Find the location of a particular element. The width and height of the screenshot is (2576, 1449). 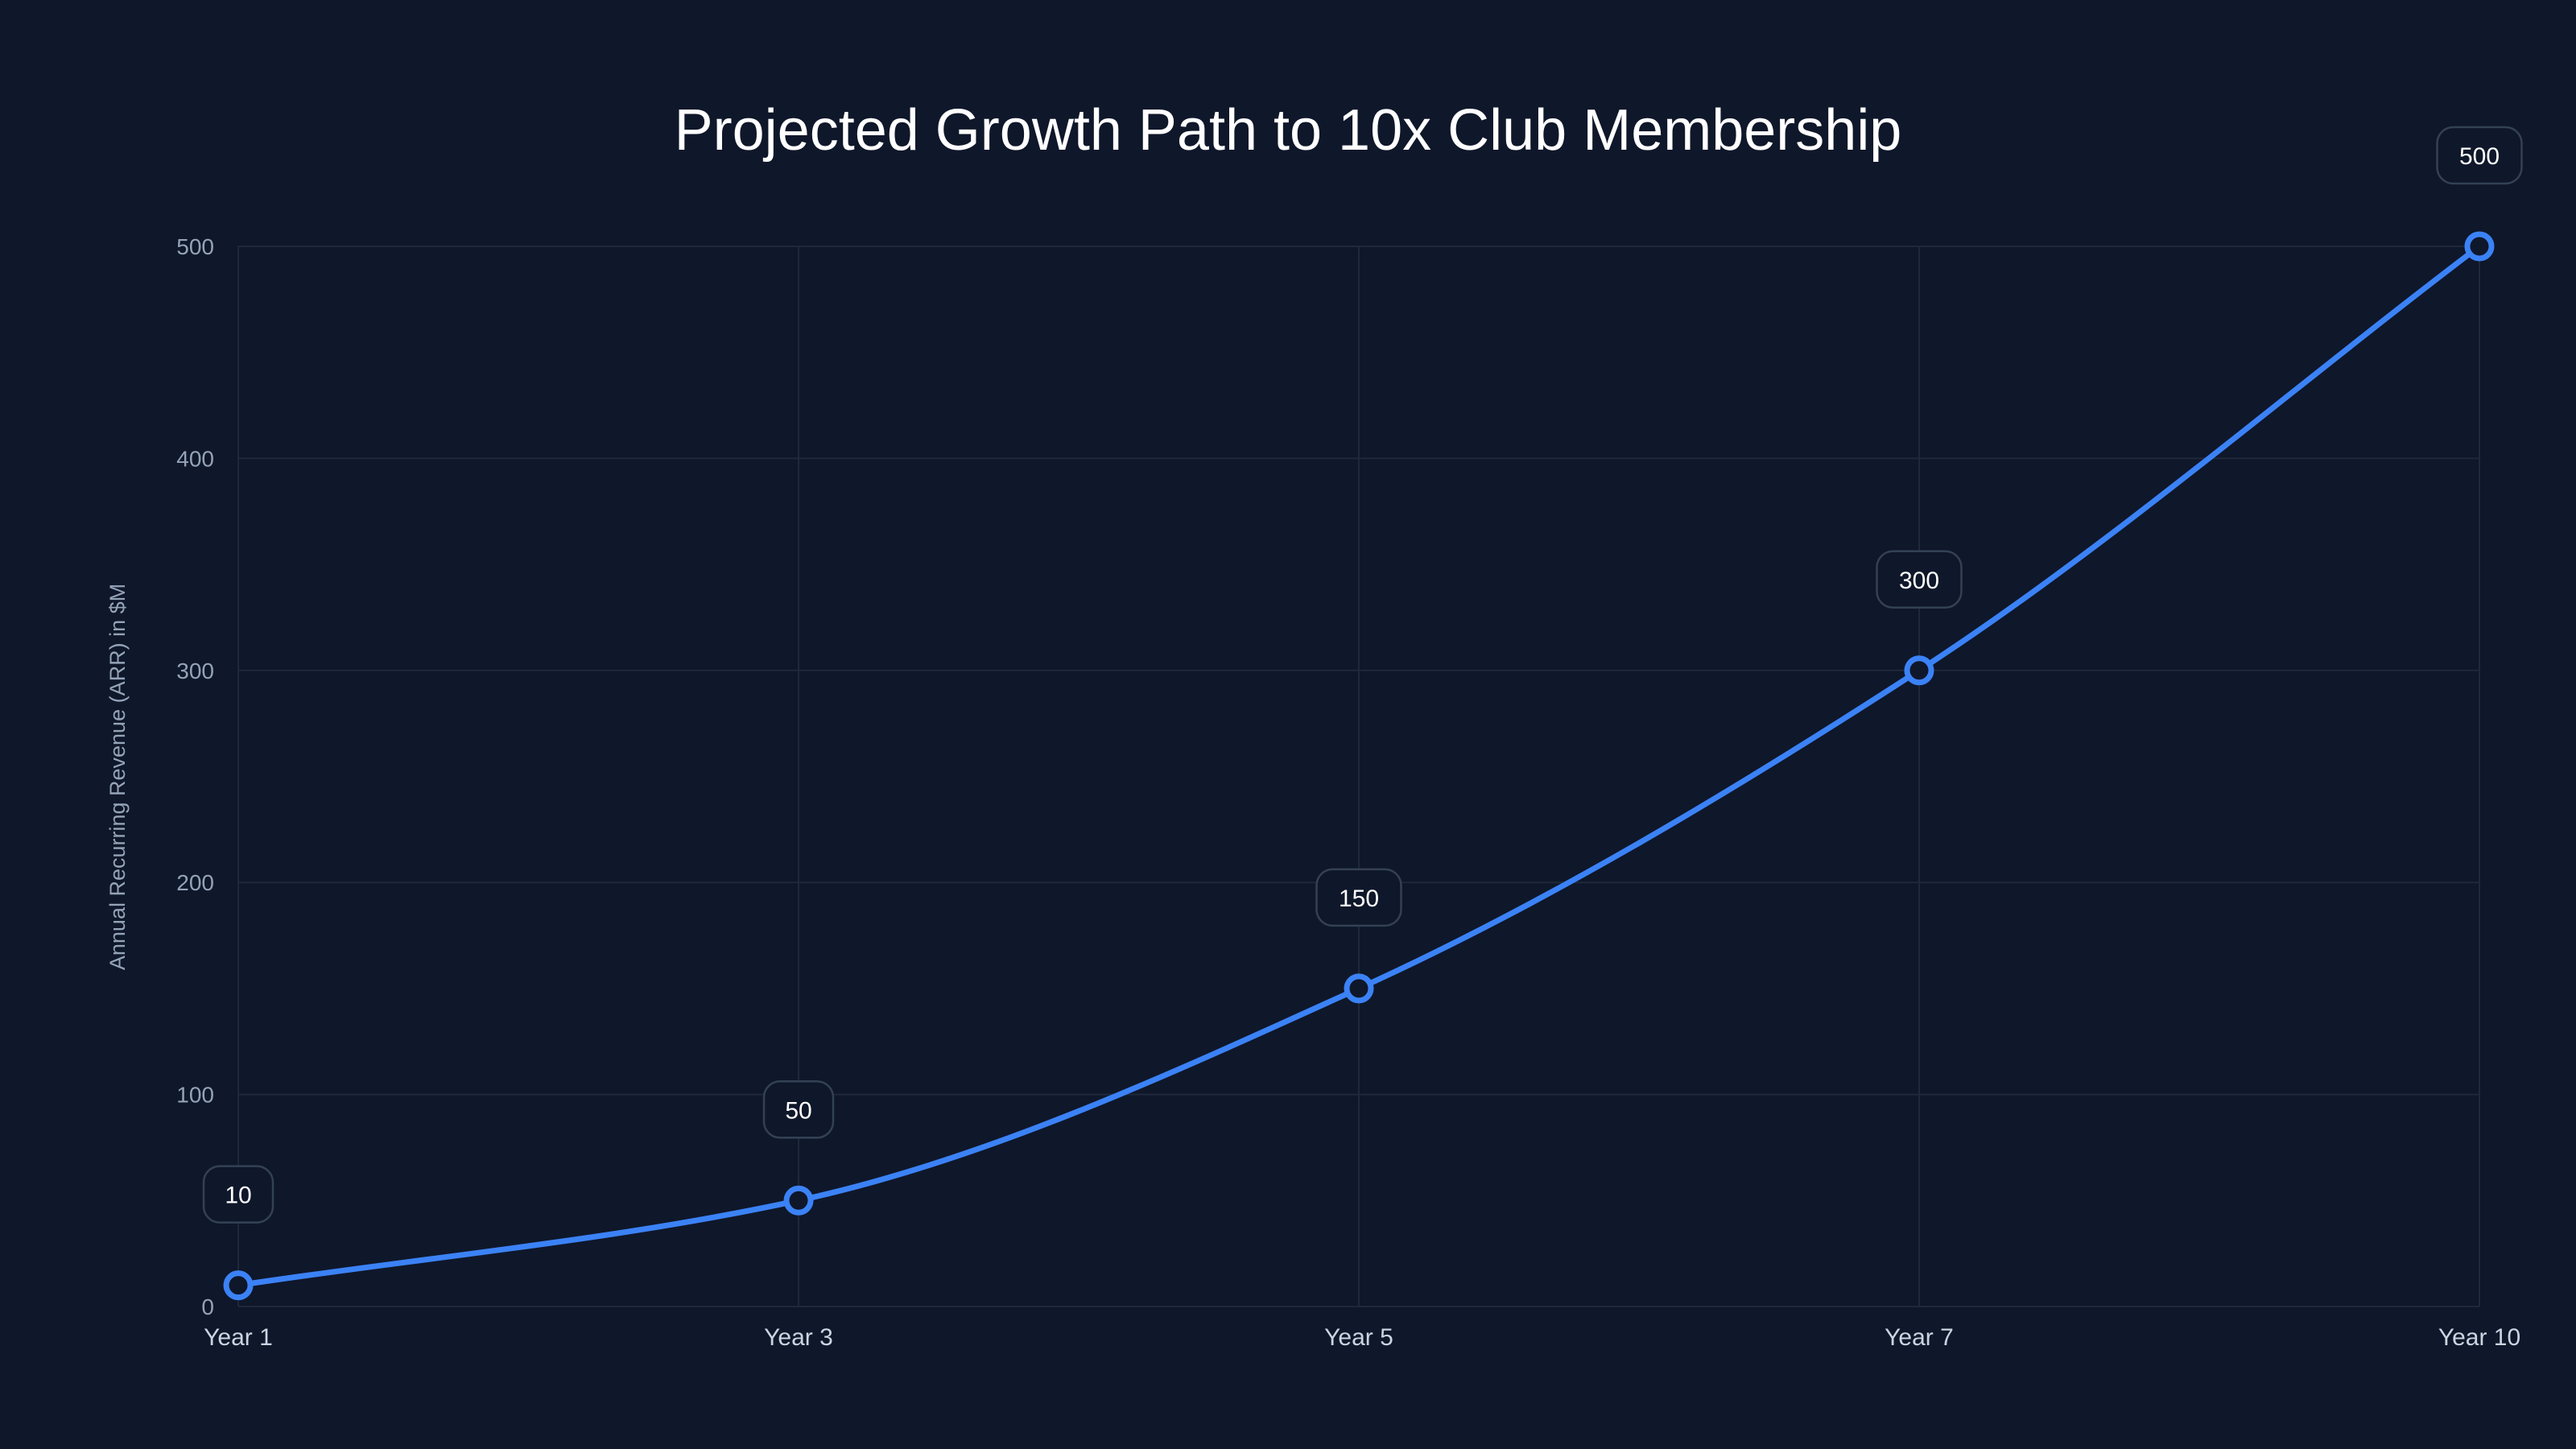

y-axis-label: Annual Recurring Revenue (ARR) in $M is located at coordinates (117, 777).